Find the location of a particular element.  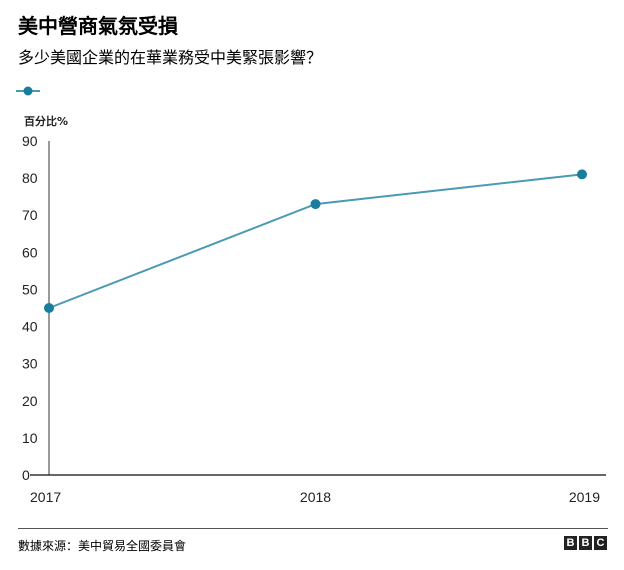

x-axis: 2017 2018 2019 is located at coordinates (318, 489).